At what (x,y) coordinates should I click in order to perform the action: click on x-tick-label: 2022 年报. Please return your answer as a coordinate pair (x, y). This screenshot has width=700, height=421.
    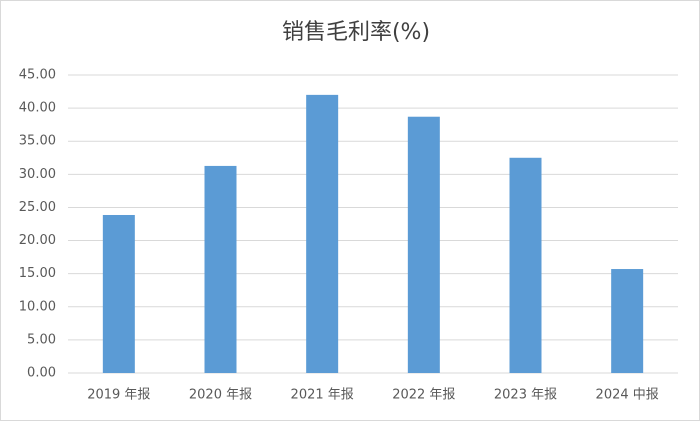
    Looking at the image, I should click on (423, 395).